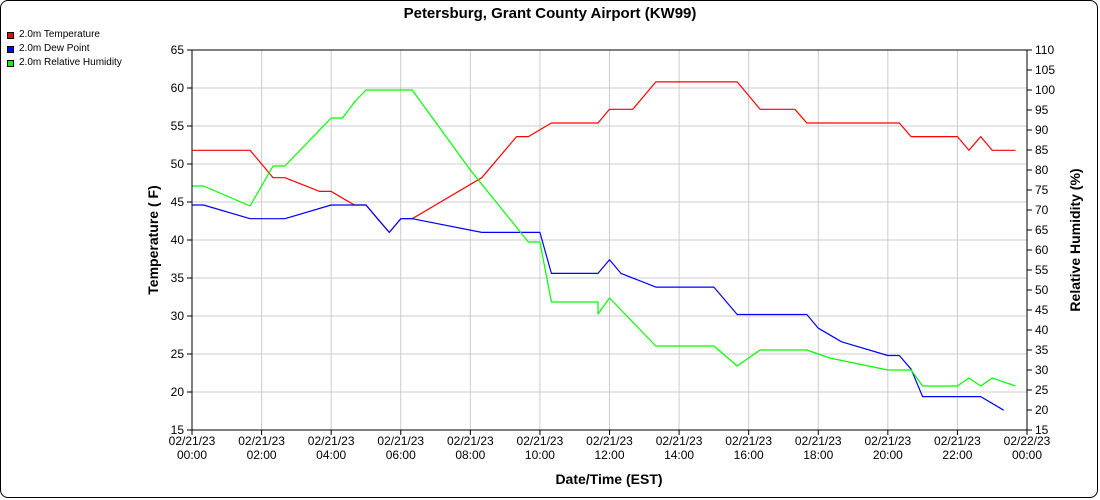  What do you see at coordinates (178, 278) in the screenshot?
I see `y-tick-label: 35` at bounding box center [178, 278].